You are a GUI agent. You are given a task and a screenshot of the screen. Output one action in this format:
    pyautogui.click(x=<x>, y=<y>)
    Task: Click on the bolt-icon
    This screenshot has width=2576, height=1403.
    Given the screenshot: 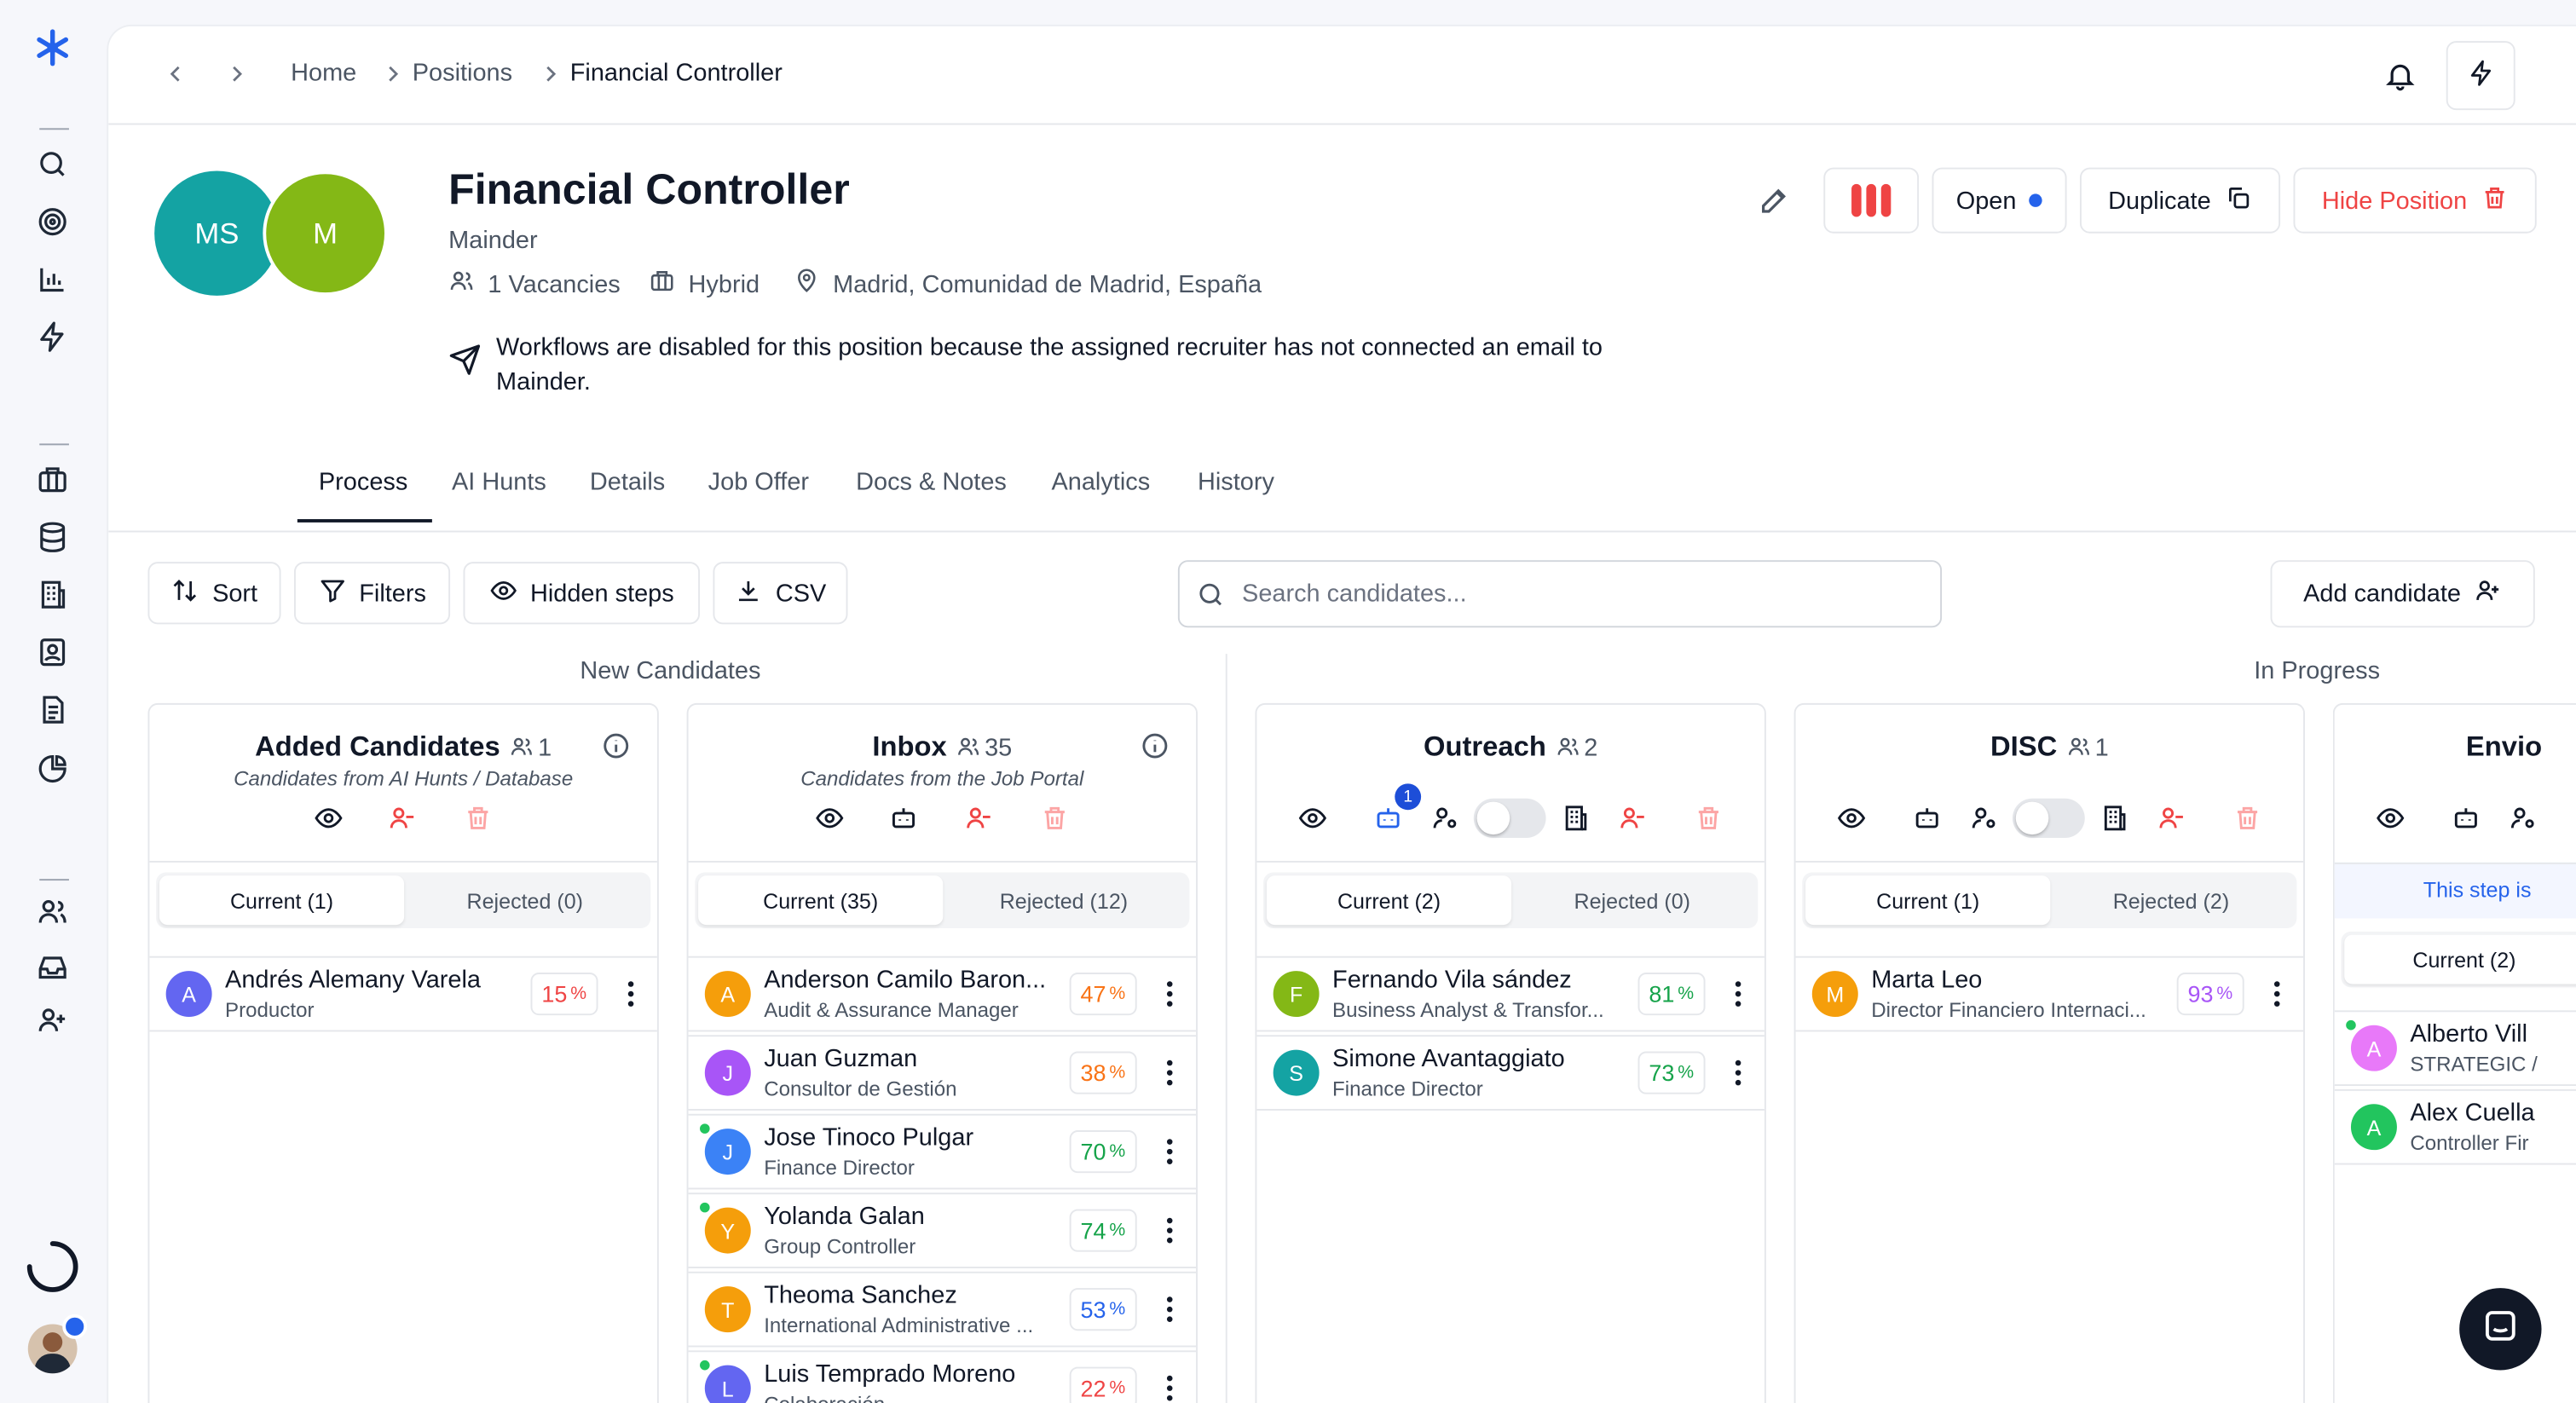 What is the action you would take?
    pyautogui.click(x=52, y=337)
    